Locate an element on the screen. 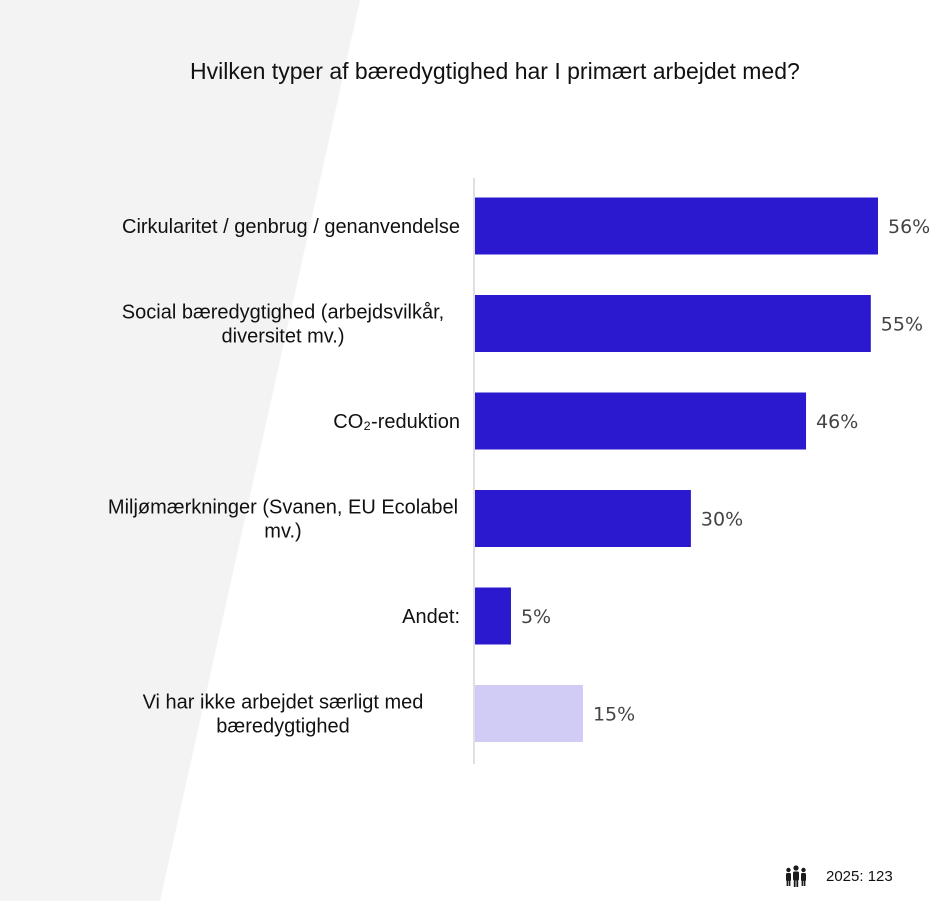  category-label: Miljømærkninger (Svanen, EU Ecolabel is located at coordinates (283, 508).